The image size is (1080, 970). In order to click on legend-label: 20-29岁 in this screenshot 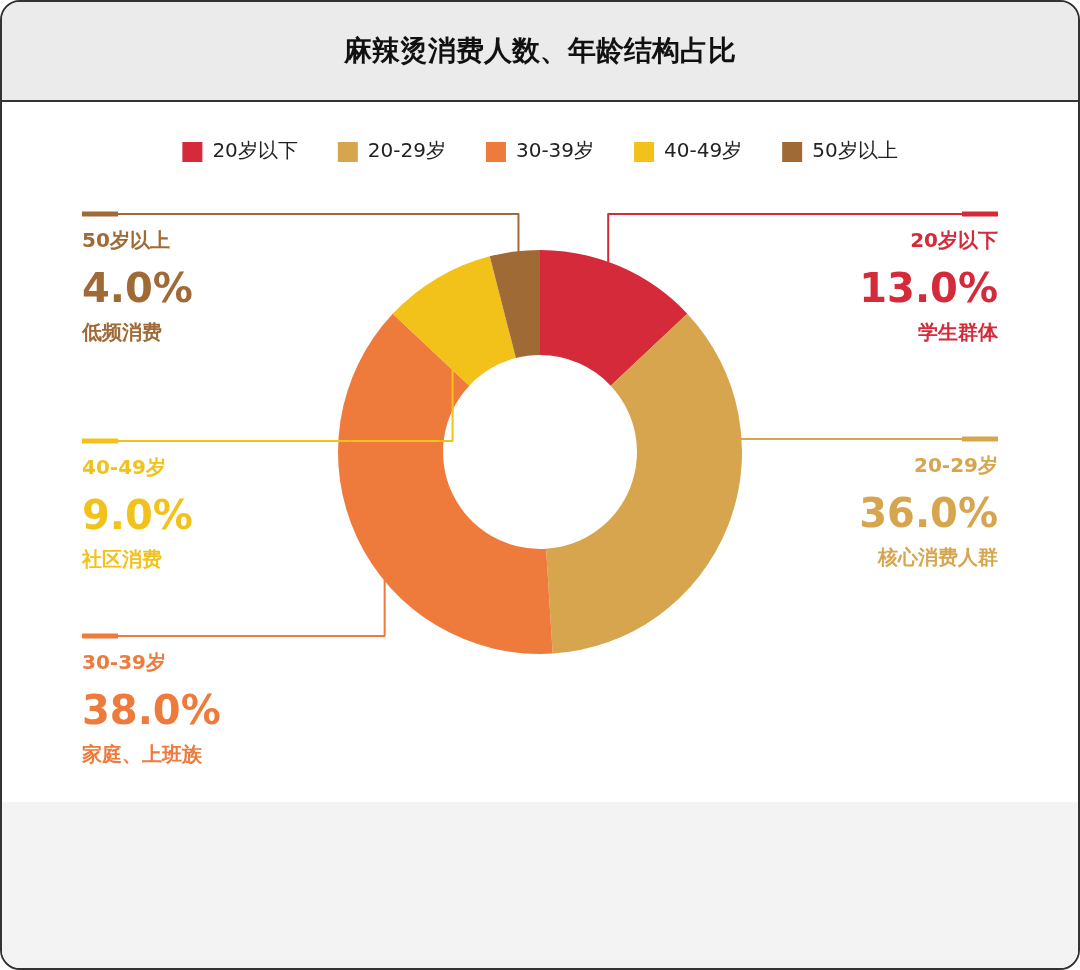, I will do `click(406, 150)`.